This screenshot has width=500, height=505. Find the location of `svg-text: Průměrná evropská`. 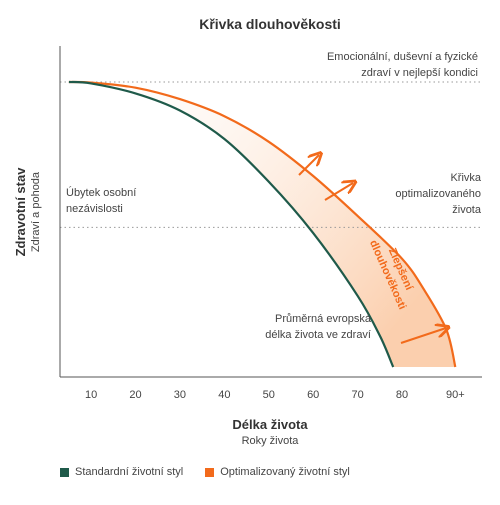

svg-text: Průměrná evropská is located at coordinates (323, 319).